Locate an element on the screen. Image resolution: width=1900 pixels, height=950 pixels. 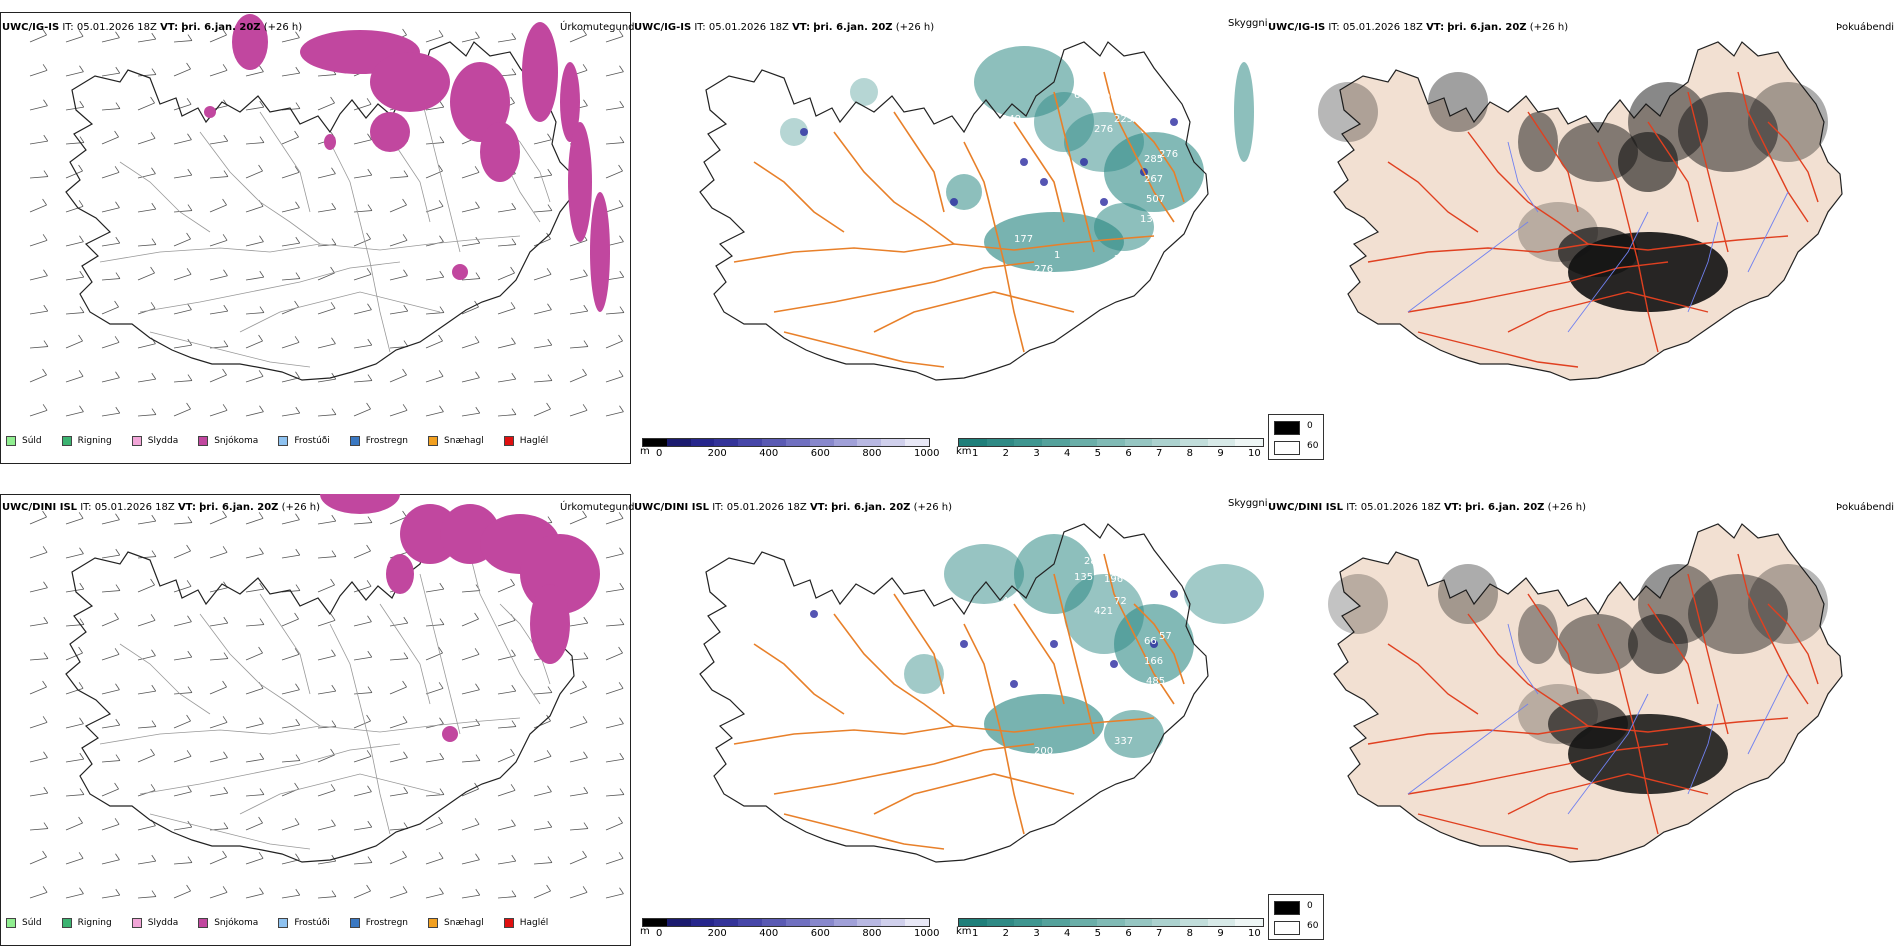
colorbar-tick-label: 400 is located at coordinates (769, 933).